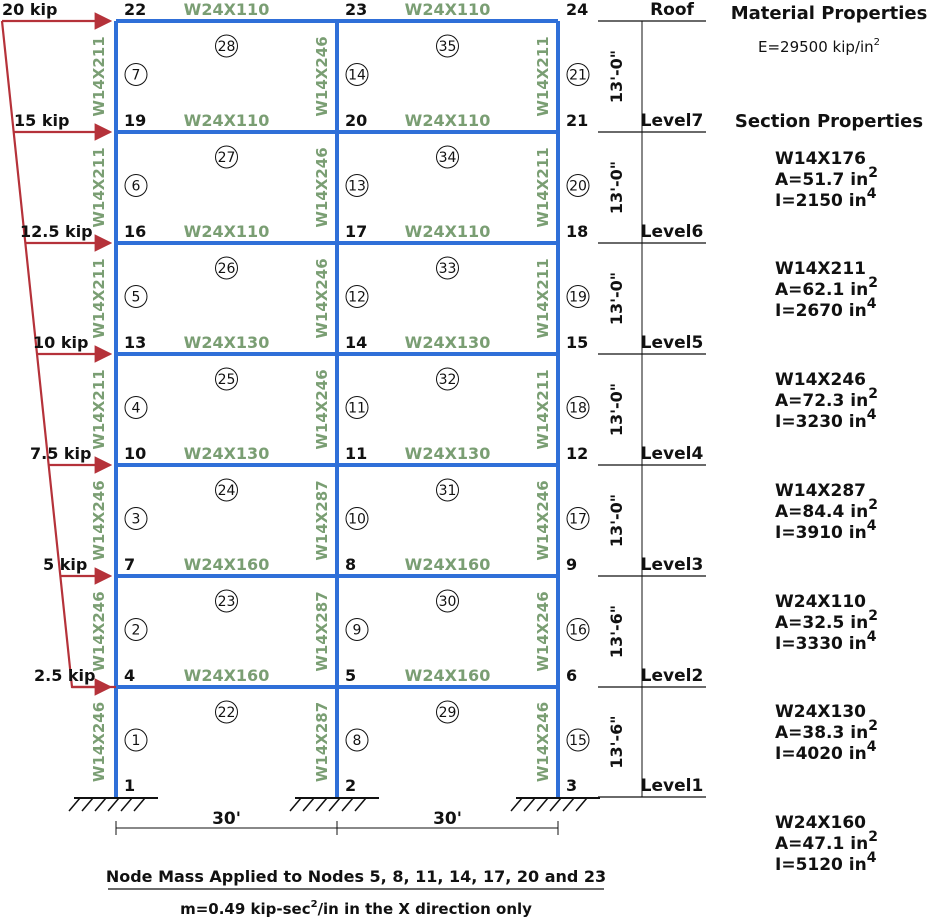 The height and width of the screenshot is (919, 929). I want to click on section-area: A=72.3 in2, so click(826, 398).